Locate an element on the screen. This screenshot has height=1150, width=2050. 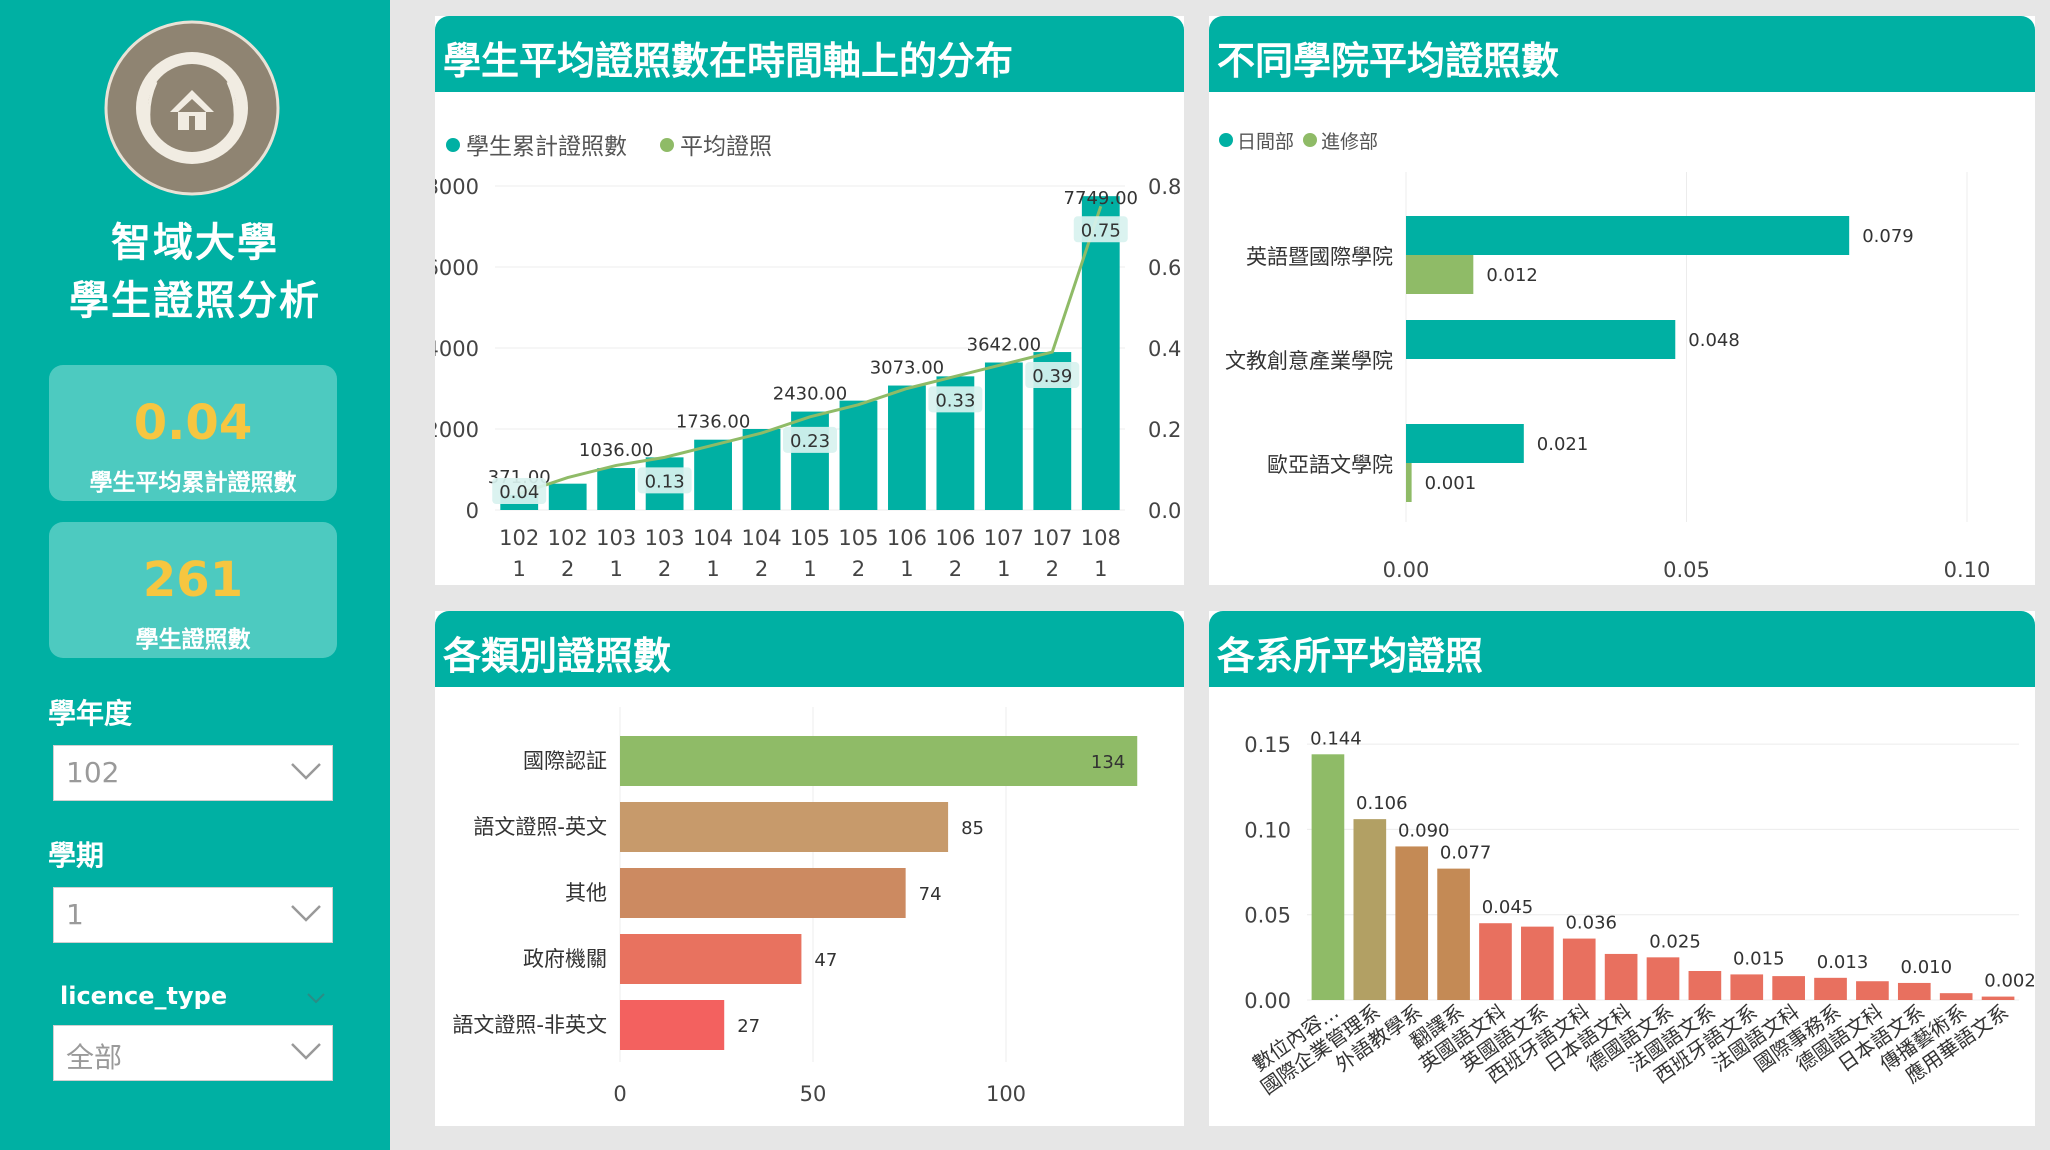
bar-evening is located at coordinates (1440, 274).